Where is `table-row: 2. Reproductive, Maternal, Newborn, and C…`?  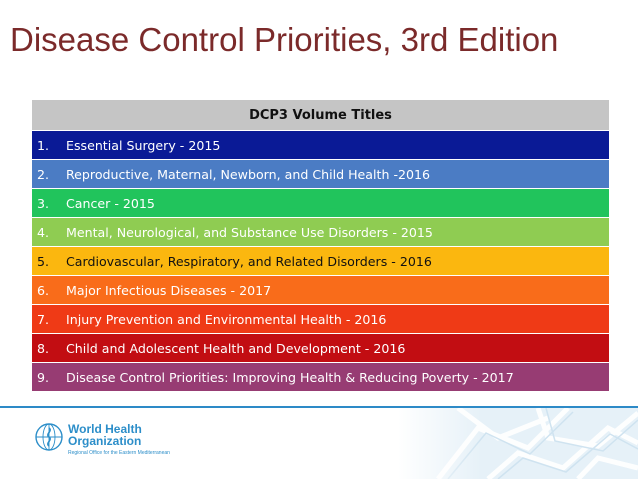 table-row: 2. Reproductive, Maternal, Newborn, and C… is located at coordinates (320, 174).